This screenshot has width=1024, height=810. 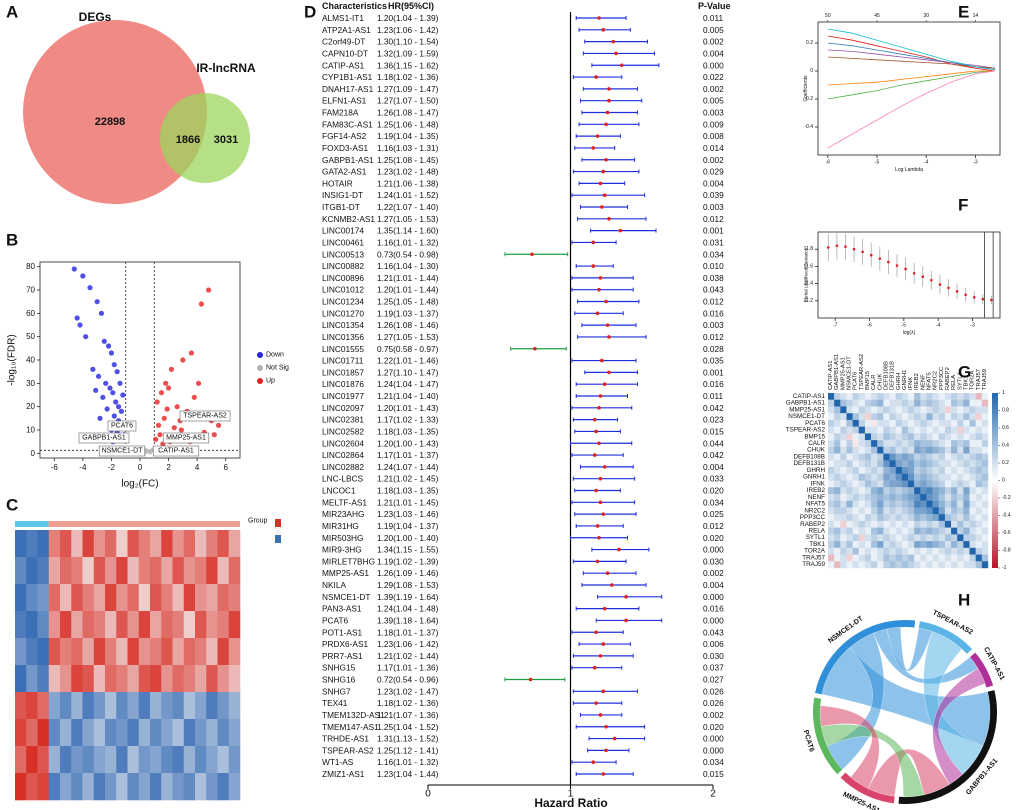 I want to click on coef-path, so click(x=911, y=59).